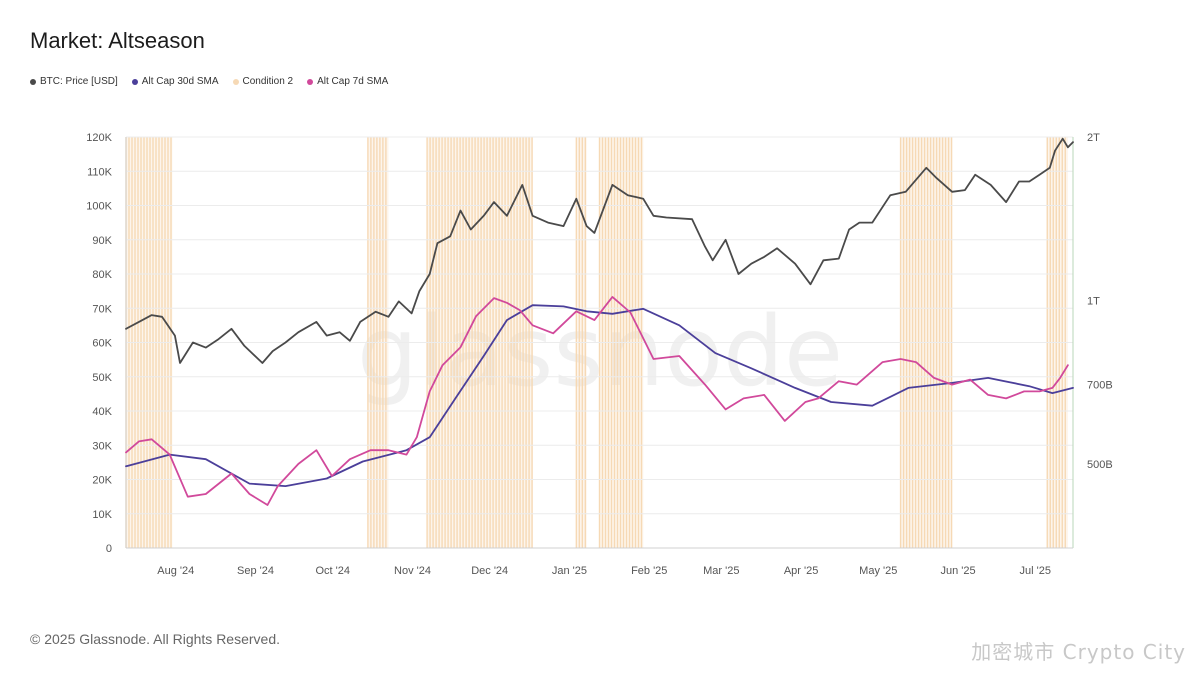  I want to click on legend-label: Condition 2, so click(268, 81).